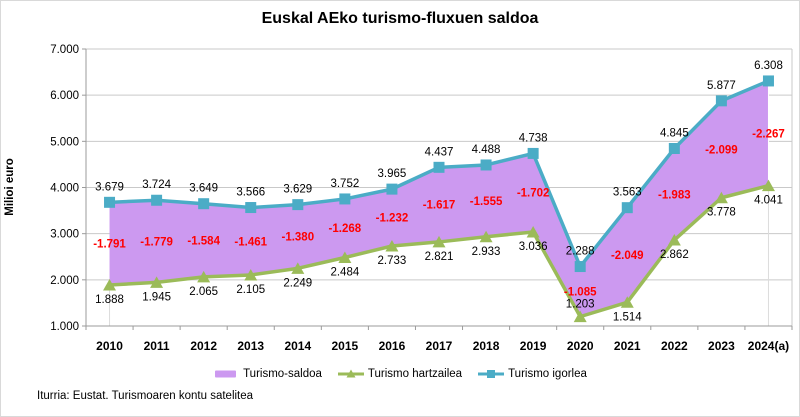  What do you see at coordinates (345, 229) in the screenshot?
I see `saldoa-data-label: -1.268` at bounding box center [345, 229].